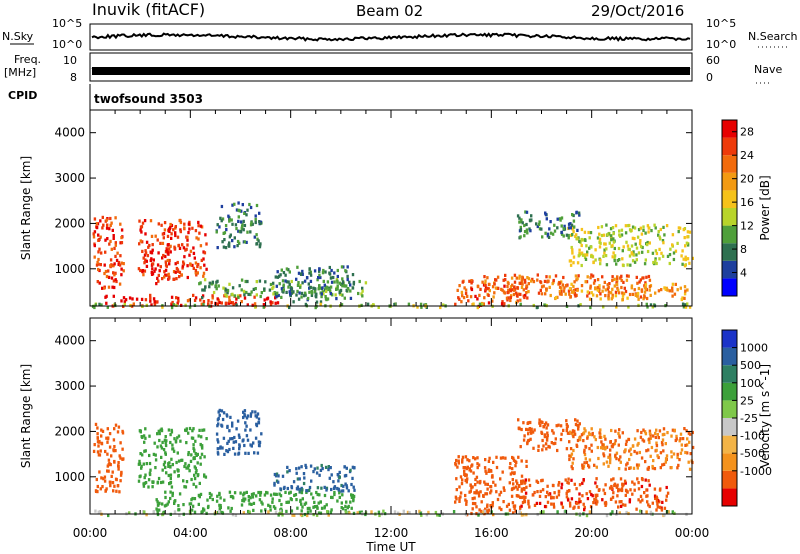 This screenshot has height=554, width=800. I want to click on x-tick-label: 08:00, so click(290, 533).